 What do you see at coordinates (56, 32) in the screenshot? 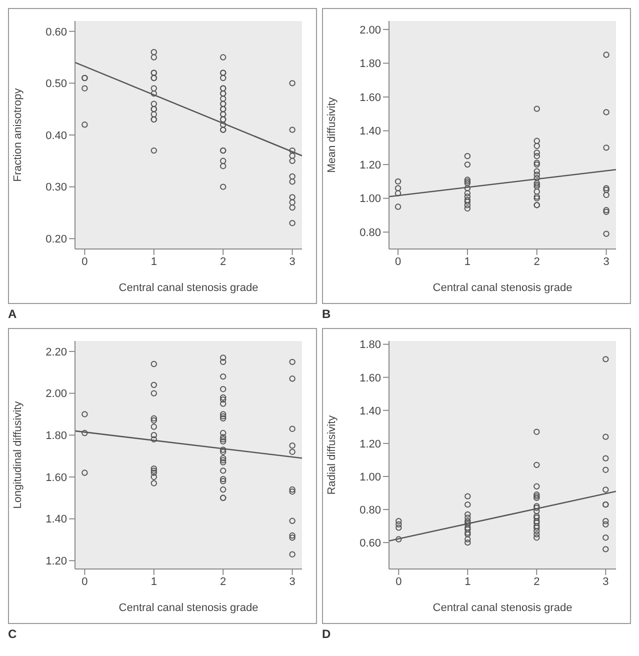
I see `y-tick-label: 0.60` at bounding box center [56, 32].